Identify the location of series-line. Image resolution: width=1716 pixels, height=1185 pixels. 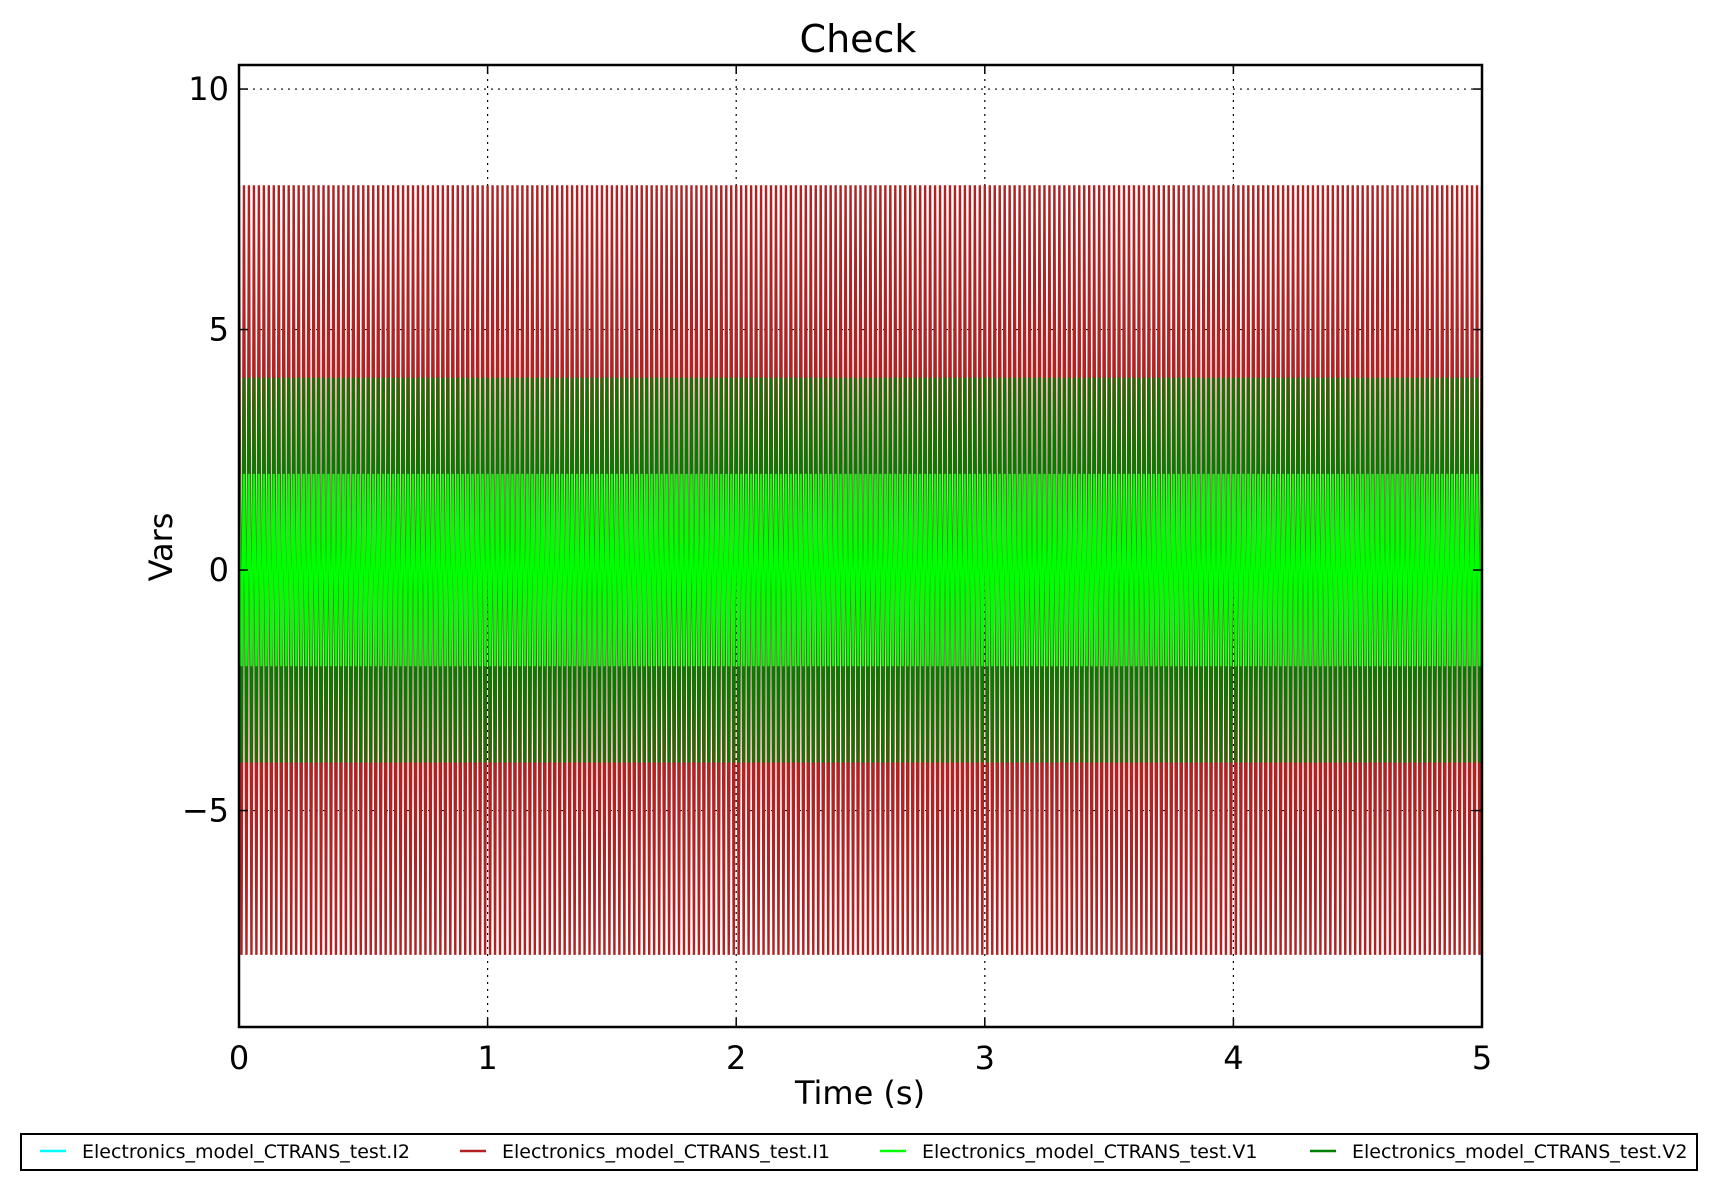
(860, 570).